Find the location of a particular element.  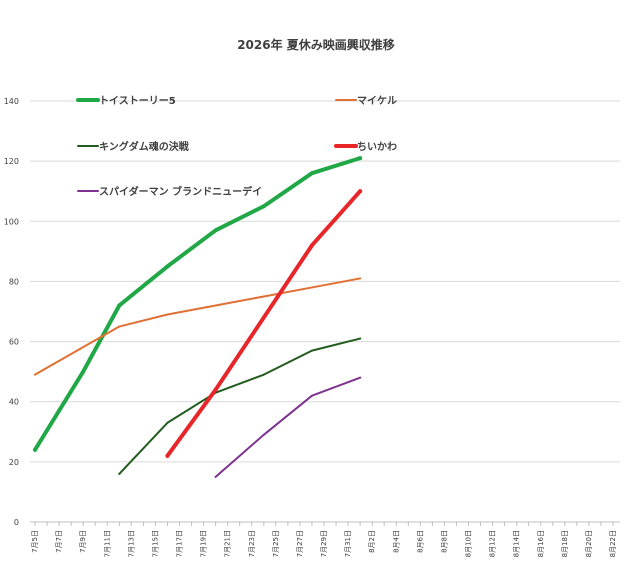

y-tick-label: 40 is located at coordinates (14, 402).